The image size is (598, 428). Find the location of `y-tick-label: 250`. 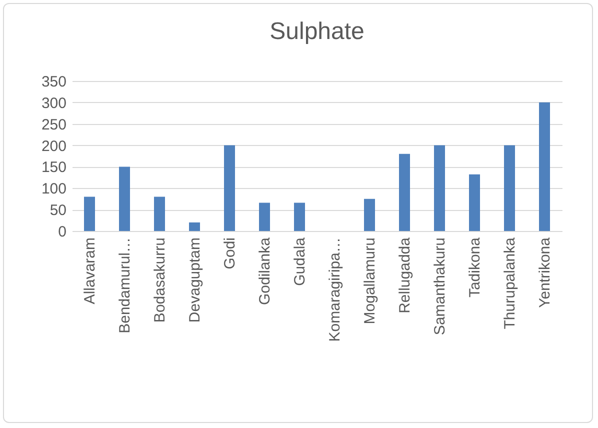

y-tick-label: 250 is located at coordinates (53, 125).